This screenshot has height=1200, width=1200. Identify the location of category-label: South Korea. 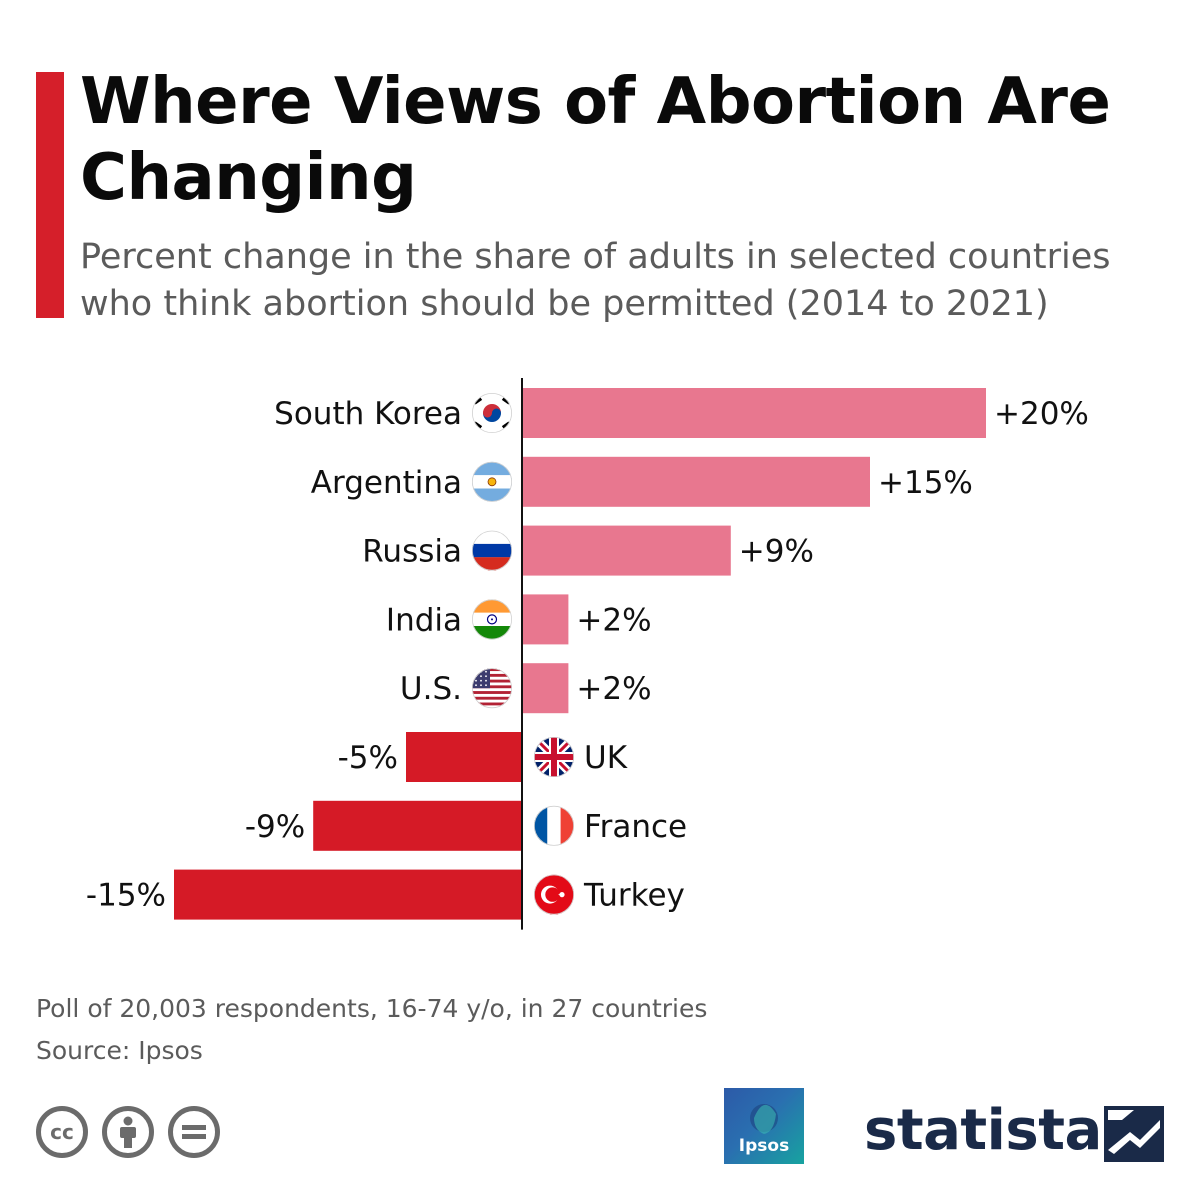
(368, 414).